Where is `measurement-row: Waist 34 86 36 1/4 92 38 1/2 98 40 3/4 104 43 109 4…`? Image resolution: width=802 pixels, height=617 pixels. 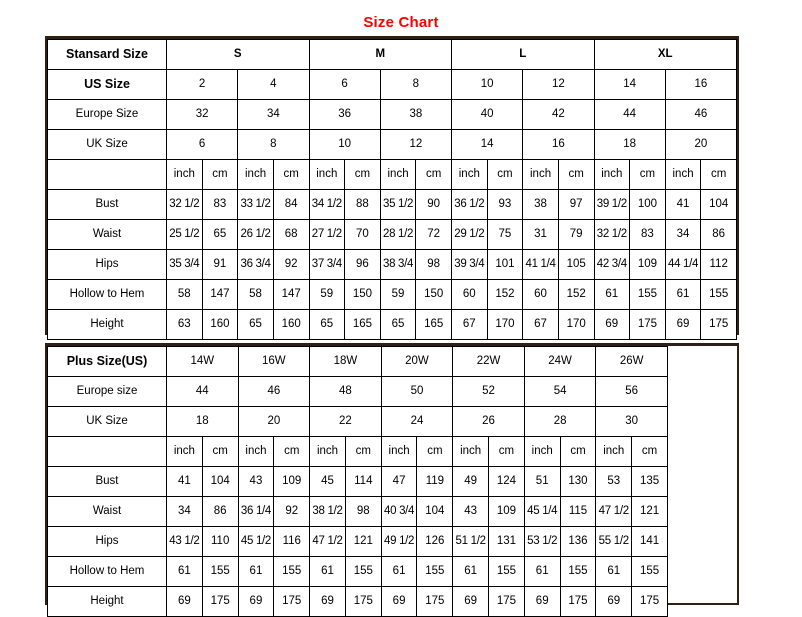
measurement-row: Waist 34 86 36 1/4 92 38 1/2 98 40 3/4 104 43 109 4… is located at coordinates (357, 511).